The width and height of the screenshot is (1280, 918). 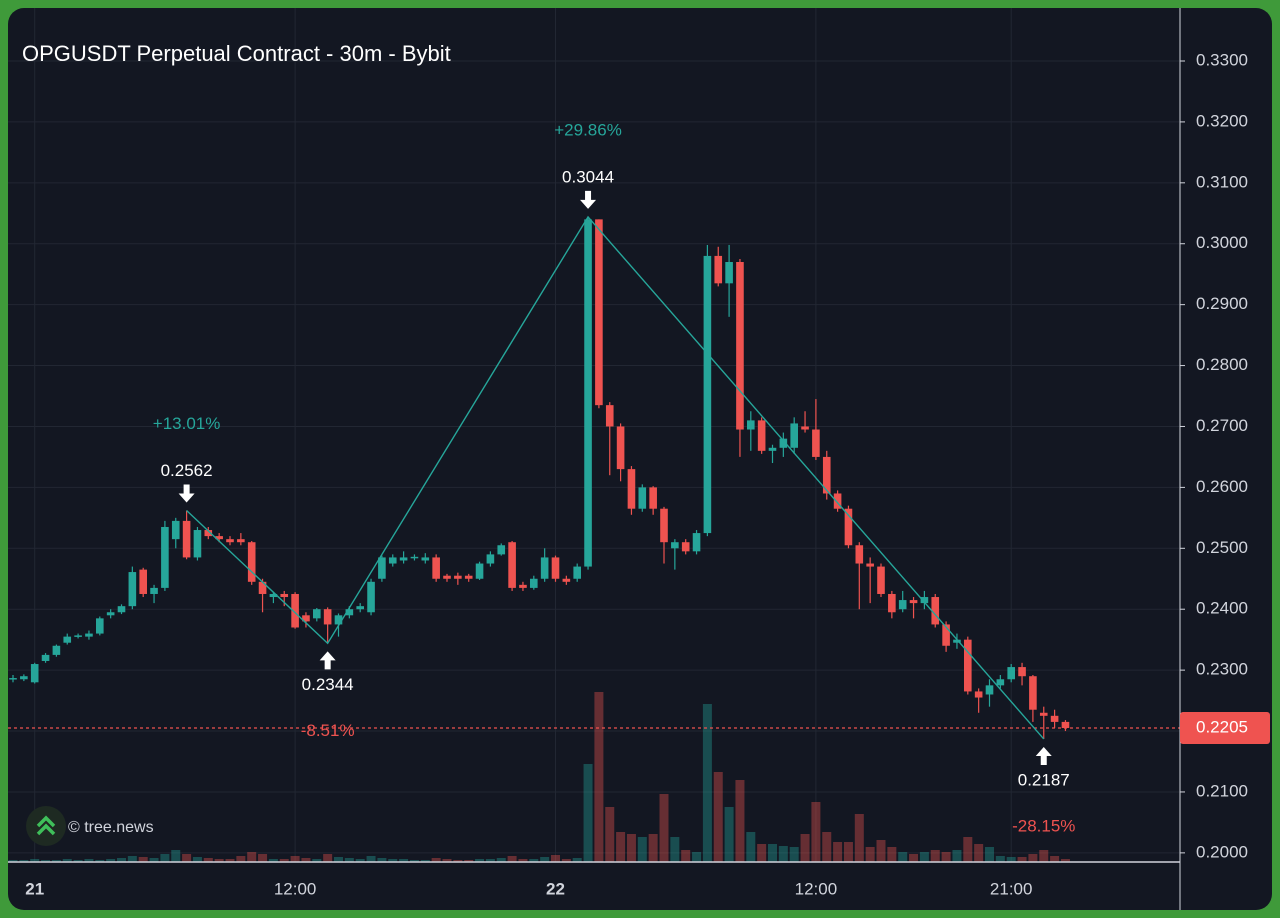 What do you see at coordinates (1222, 790) in the screenshot?
I see `y-tick-label: 0.2100` at bounding box center [1222, 790].